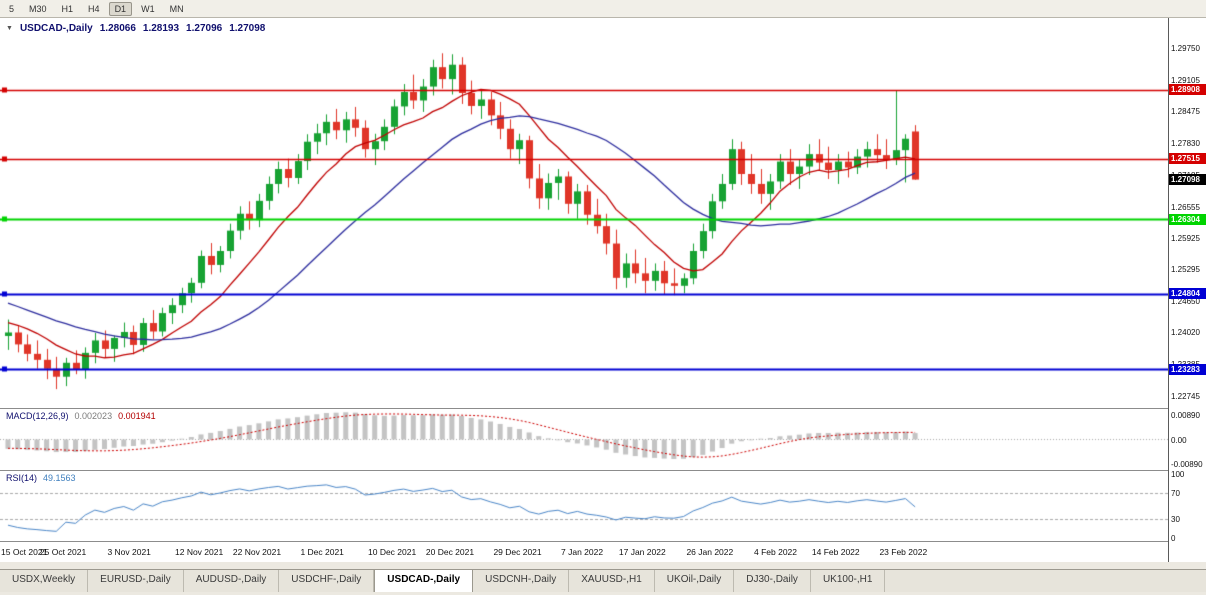 The width and height of the screenshot is (1206, 595). I want to click on rsi-axis-tick: 70, so click(1175, 494).